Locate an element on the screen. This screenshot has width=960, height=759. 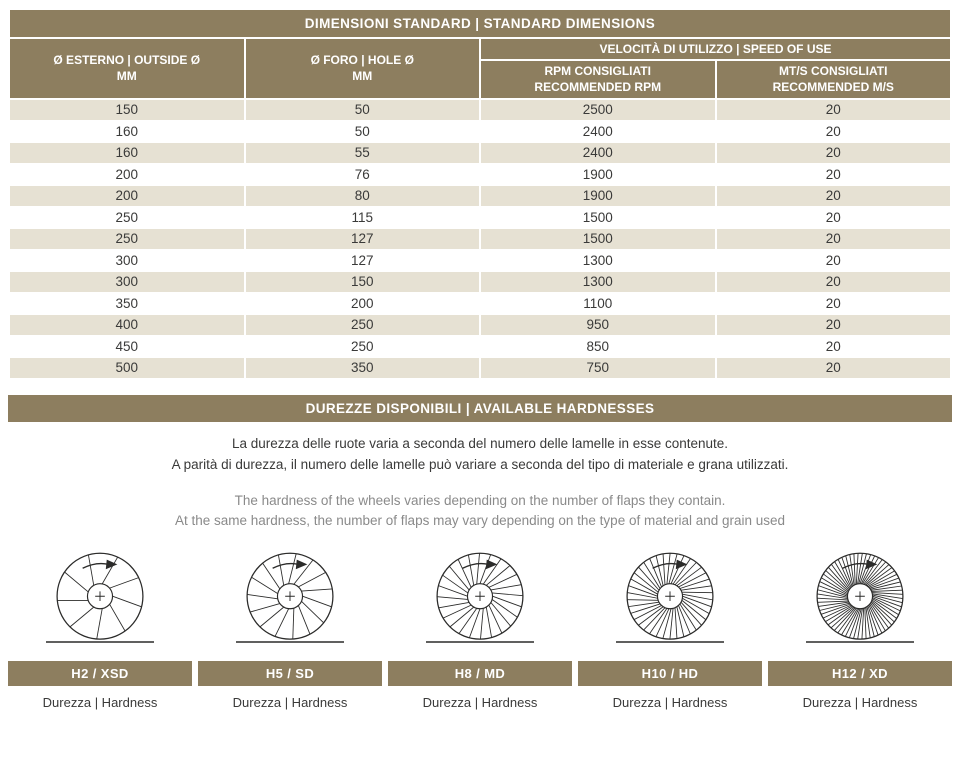
hardness-label: H10 / HD is located at coordinates (670, 674).